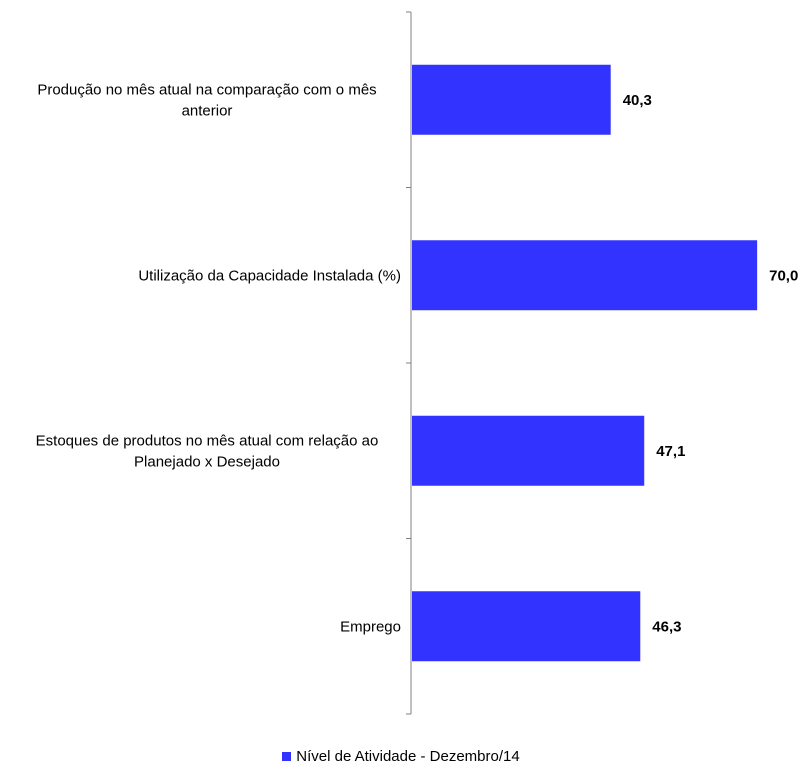 This screenshot has width=802, height=774. I want to click on data-label: 47,1, so click(670, 451).